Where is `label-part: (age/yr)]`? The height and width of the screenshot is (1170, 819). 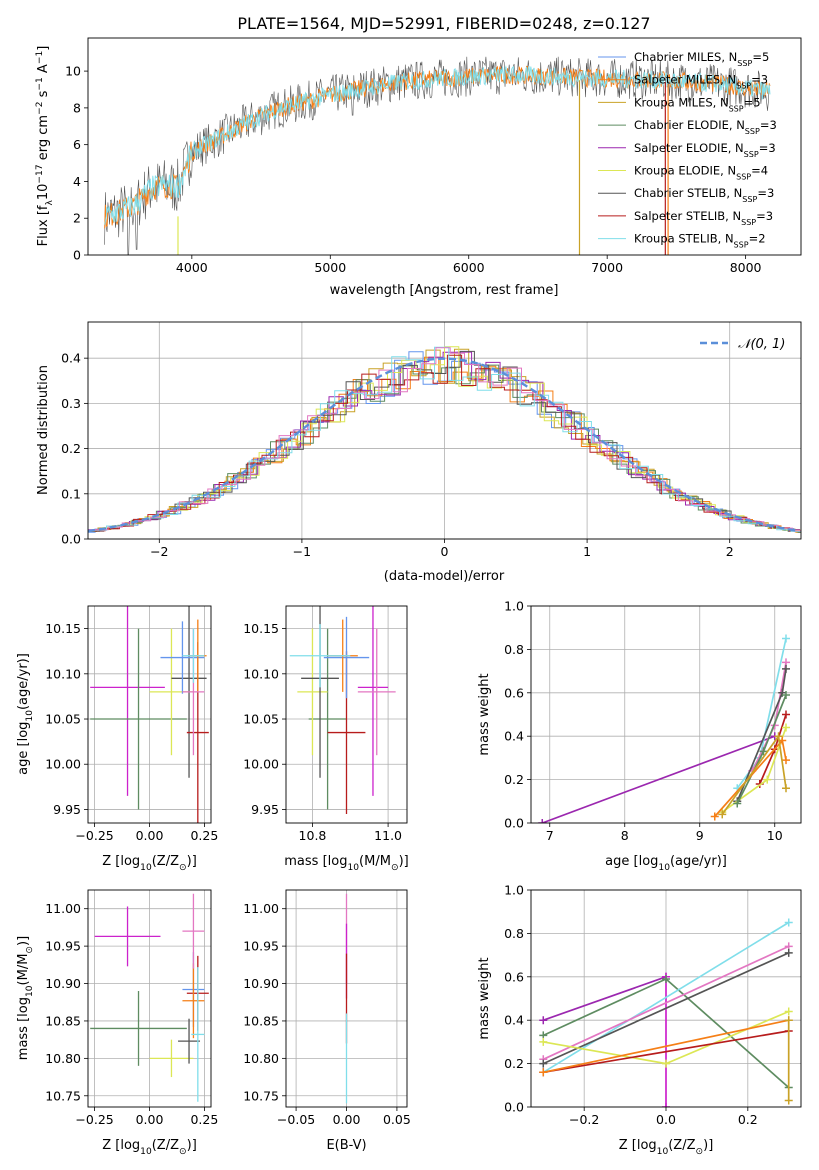
label-part: (age/yr)] is located at coordinates (698, 861).